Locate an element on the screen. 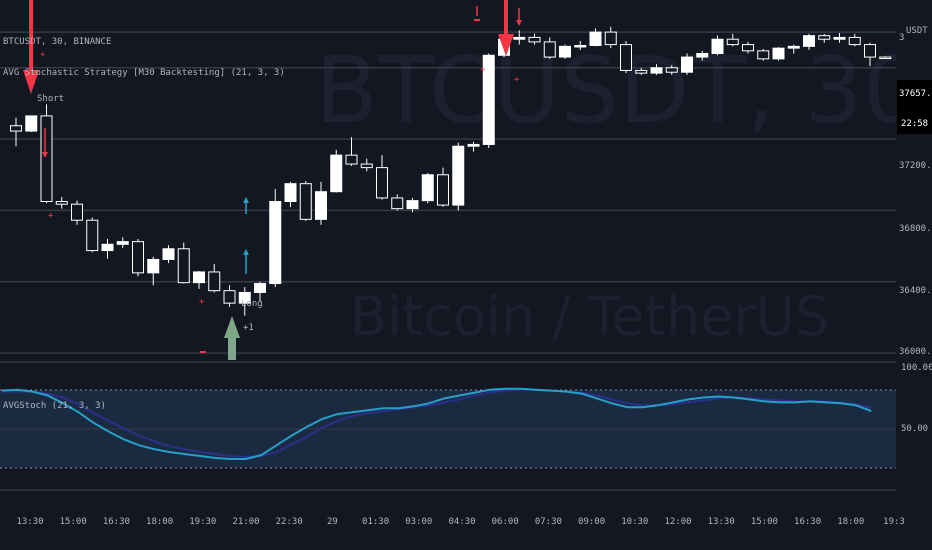 The width and height of the screenshot is (932, 550). price-tick-1: 37200.00 is located at coordinates (915, 166).